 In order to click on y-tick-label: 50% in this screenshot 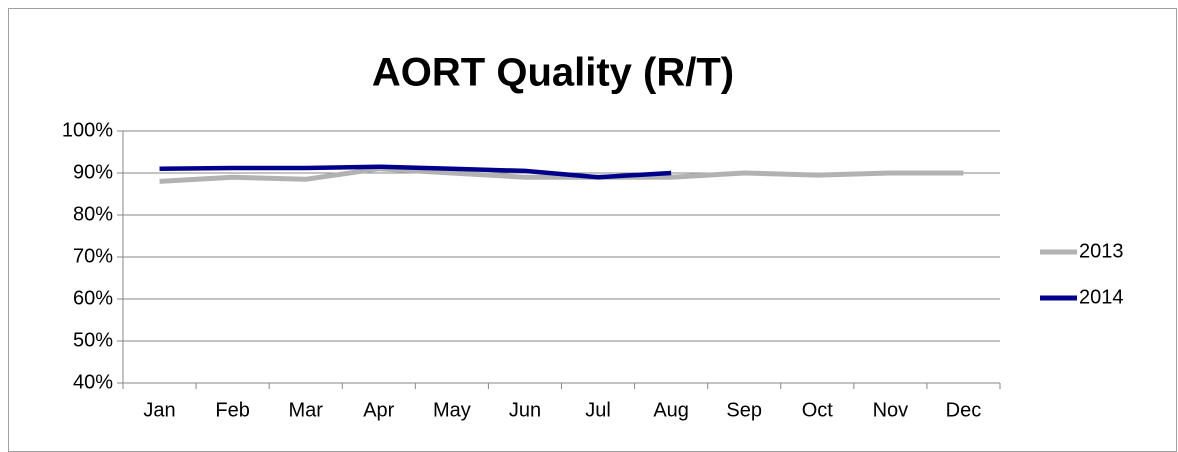, I will do `click(93, 340)`.